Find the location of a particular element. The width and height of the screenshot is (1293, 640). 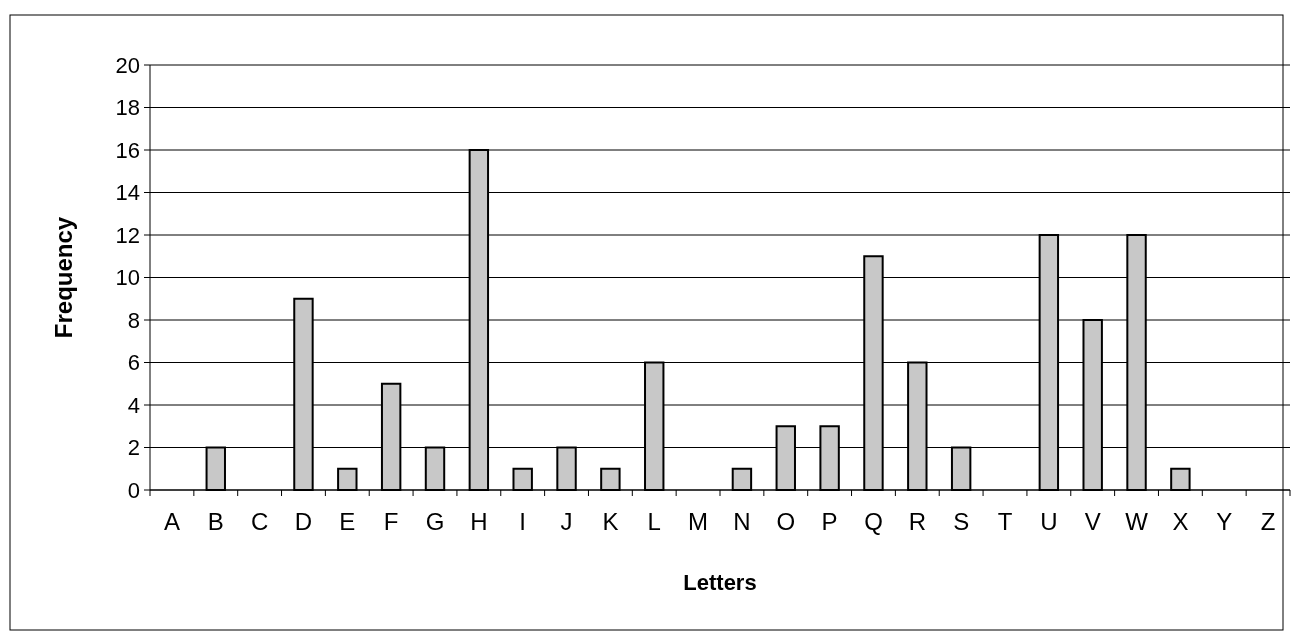

x-tick-label: C is located at coordinates (259, 521).